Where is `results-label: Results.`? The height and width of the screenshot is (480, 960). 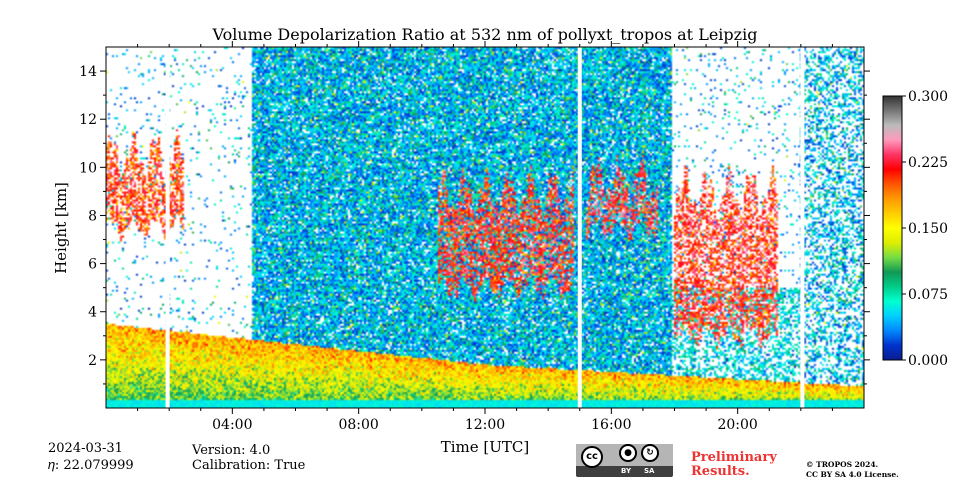 results-label: Results. is located at coordinates (720, 471).